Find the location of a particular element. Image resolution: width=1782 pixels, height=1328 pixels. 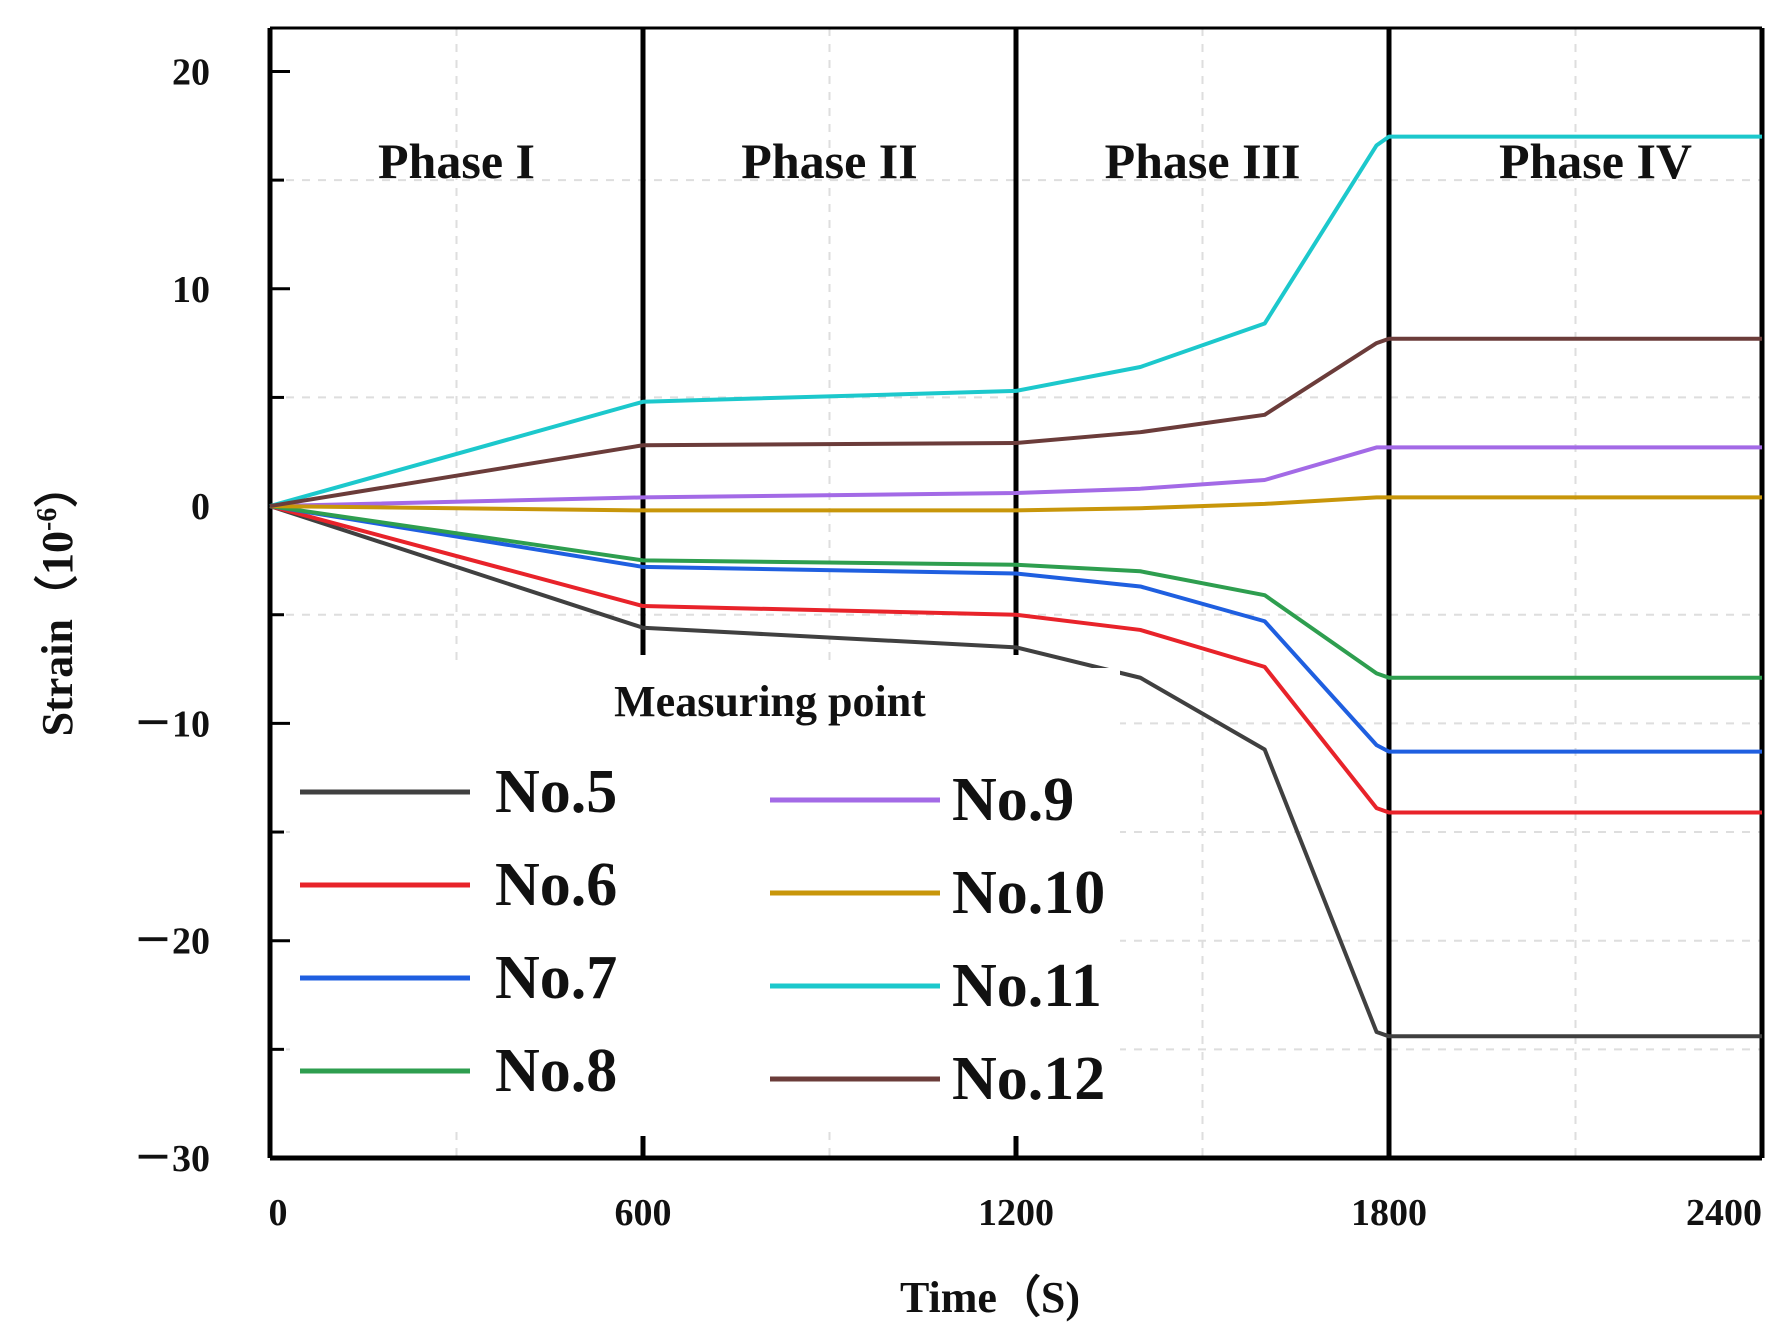

x-tick-label: 0 is located at coordinates (278, 1213).